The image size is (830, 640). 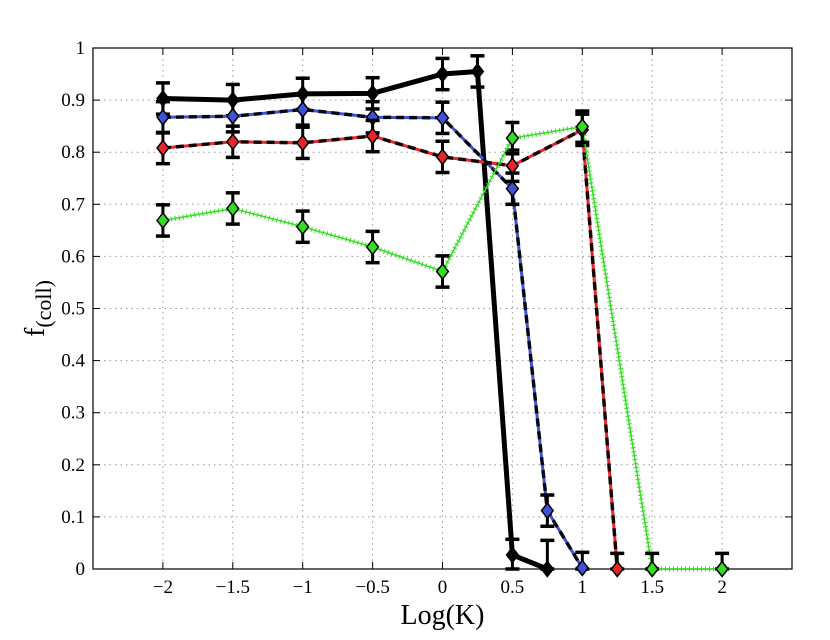 What do you see at coordinates (652, 587) in the screenshot?
I see `x-tick-label: 1.5` at bounding box center [652, 587].